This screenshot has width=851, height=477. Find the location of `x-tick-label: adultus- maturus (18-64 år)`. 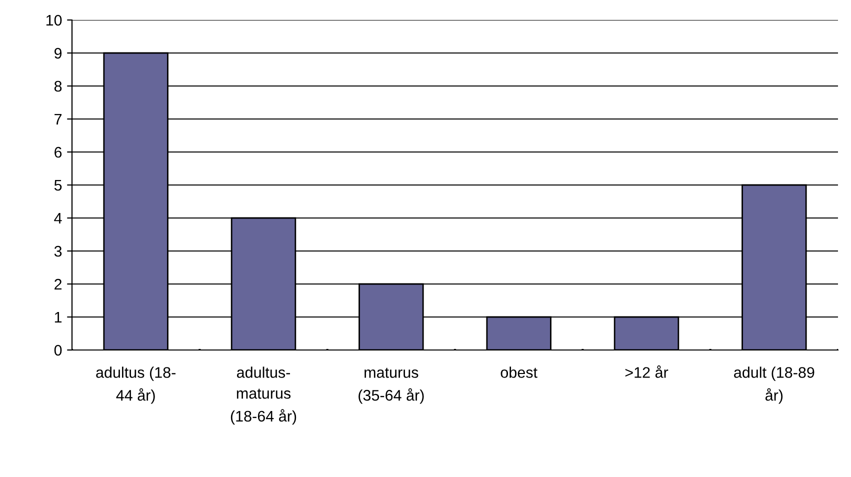

x-tick-label: adultus- maturus (18-64 år) is located at coordinates (263, 395).